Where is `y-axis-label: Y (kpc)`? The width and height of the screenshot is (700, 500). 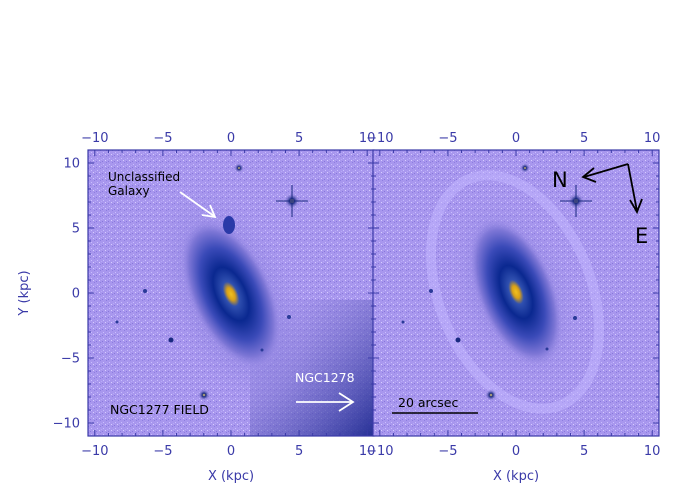 y-axis-label: Y (kpc) is located at coordinates (24, 293).